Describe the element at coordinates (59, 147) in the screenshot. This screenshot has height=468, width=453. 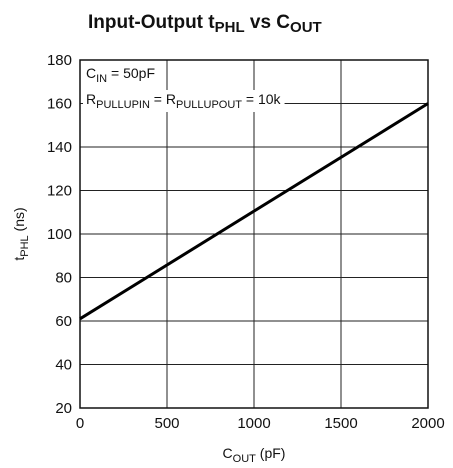
I see `y-tick-label: 140` at that location.